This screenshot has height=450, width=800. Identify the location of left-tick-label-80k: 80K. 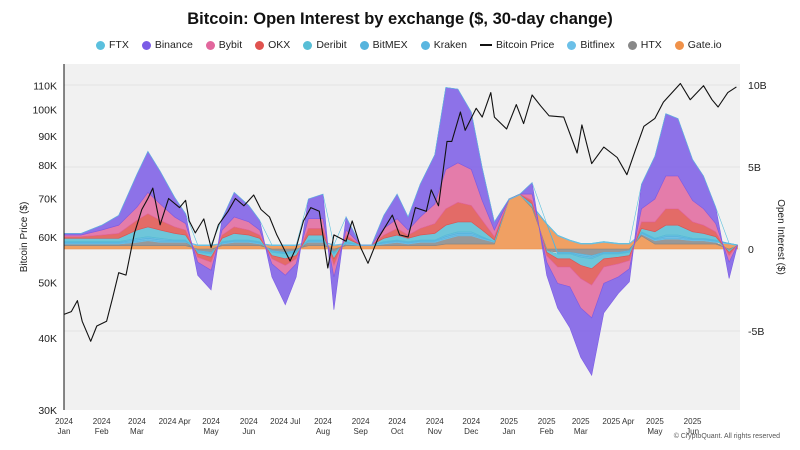
(47, 166).